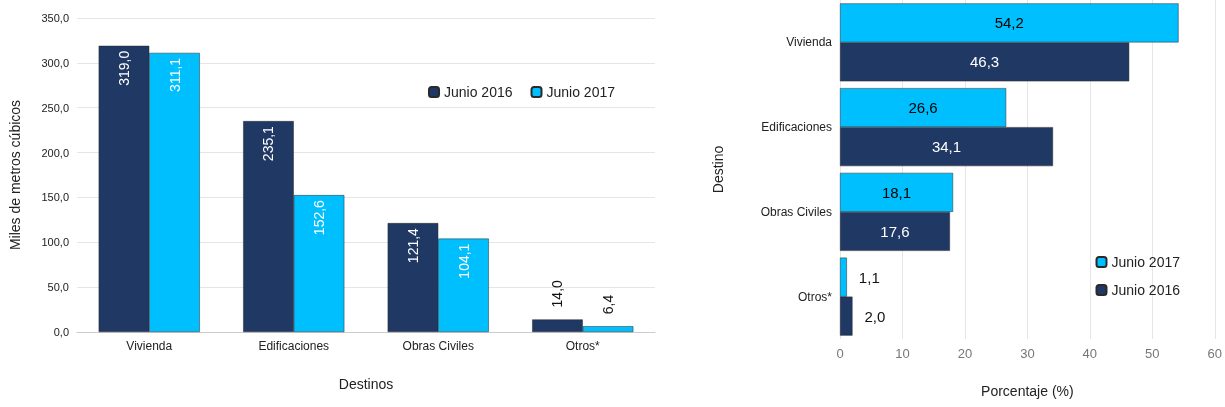 The width and height of the screenshot is (1225, 407). What do you see at coordinates (149, 346) in the screenshot?
I see `x-tick-label: Vivienda` at bounding box center [149, 346].